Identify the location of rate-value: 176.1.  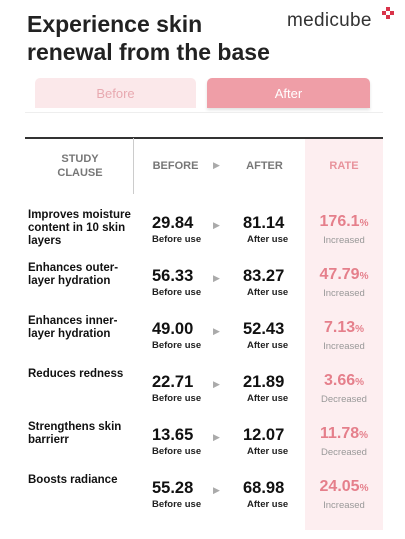
(339, 221).